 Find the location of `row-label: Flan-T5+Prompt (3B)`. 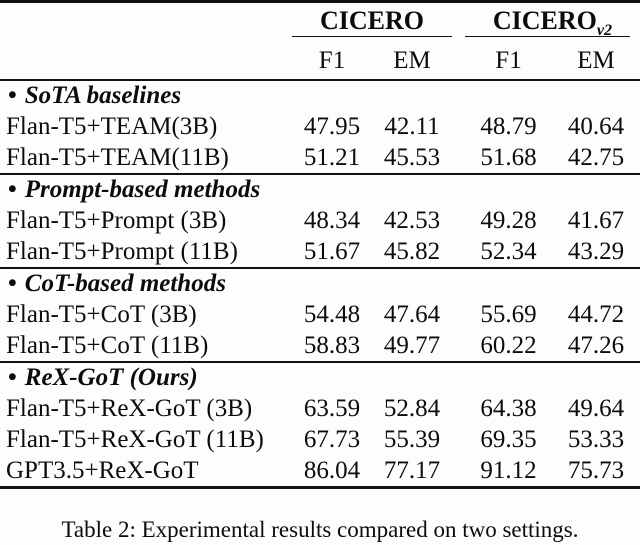

row-label: Flan-T5+Prompt (3B) is located at coordinates (116, 220).